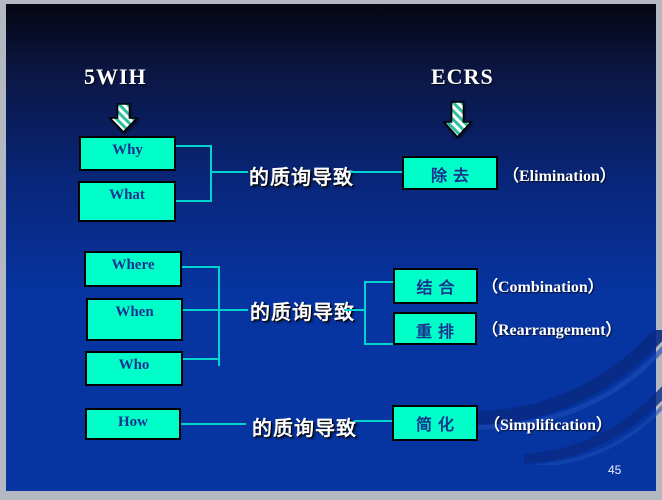  I want to click on page-number: 45, so click(615, 470).